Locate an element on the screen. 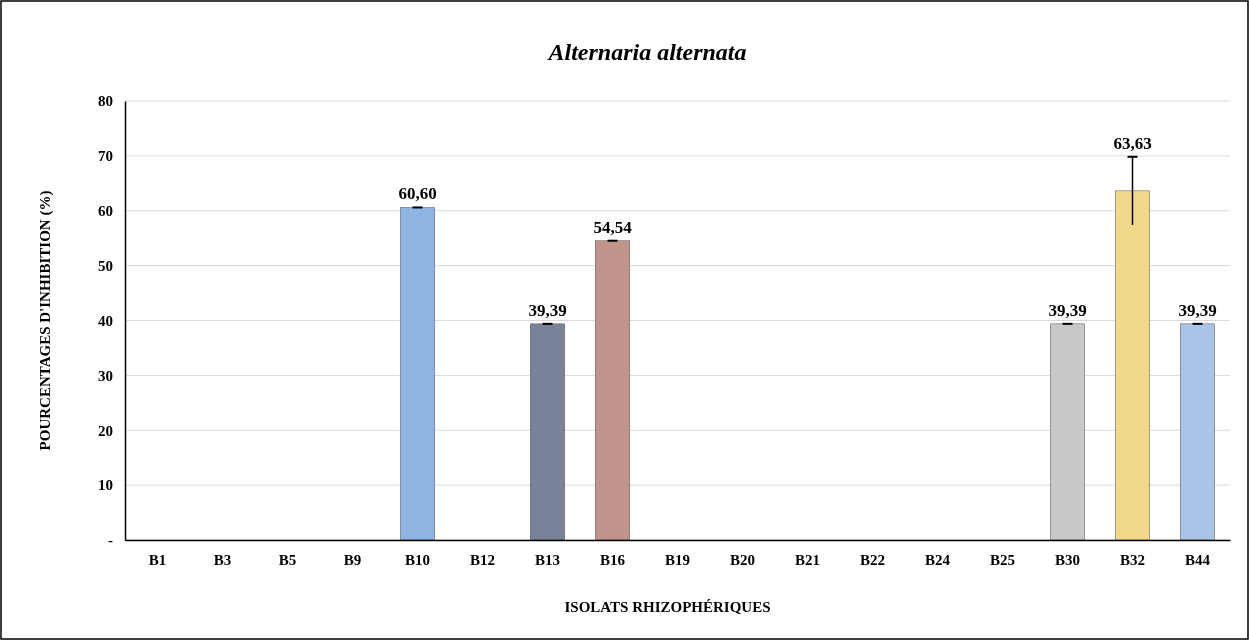 This screenshot has height=640, width=1249. x-tick-label: B16 is located at coordinates (612, 559).